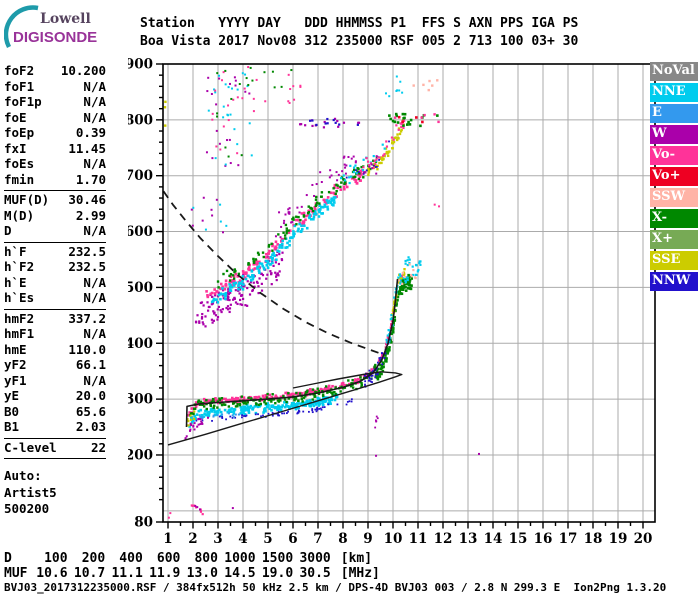 The height and width of the screenshot is (600, 700). I want to click on d-row-unit: [km], so click(356, 558).